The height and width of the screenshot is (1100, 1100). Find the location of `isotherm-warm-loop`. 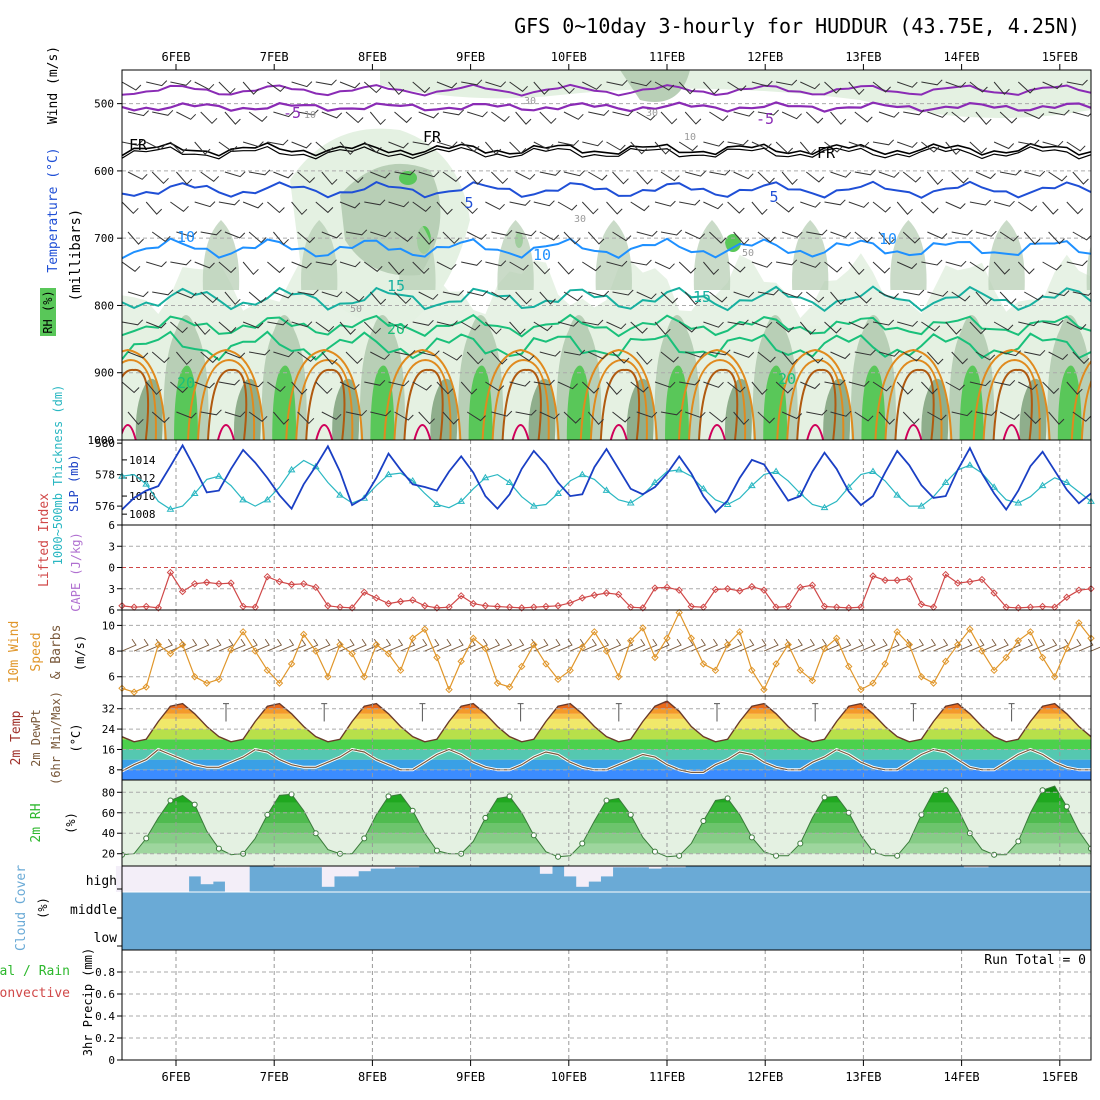

isotherm-warm-loop is located at coordinates (520, 399).